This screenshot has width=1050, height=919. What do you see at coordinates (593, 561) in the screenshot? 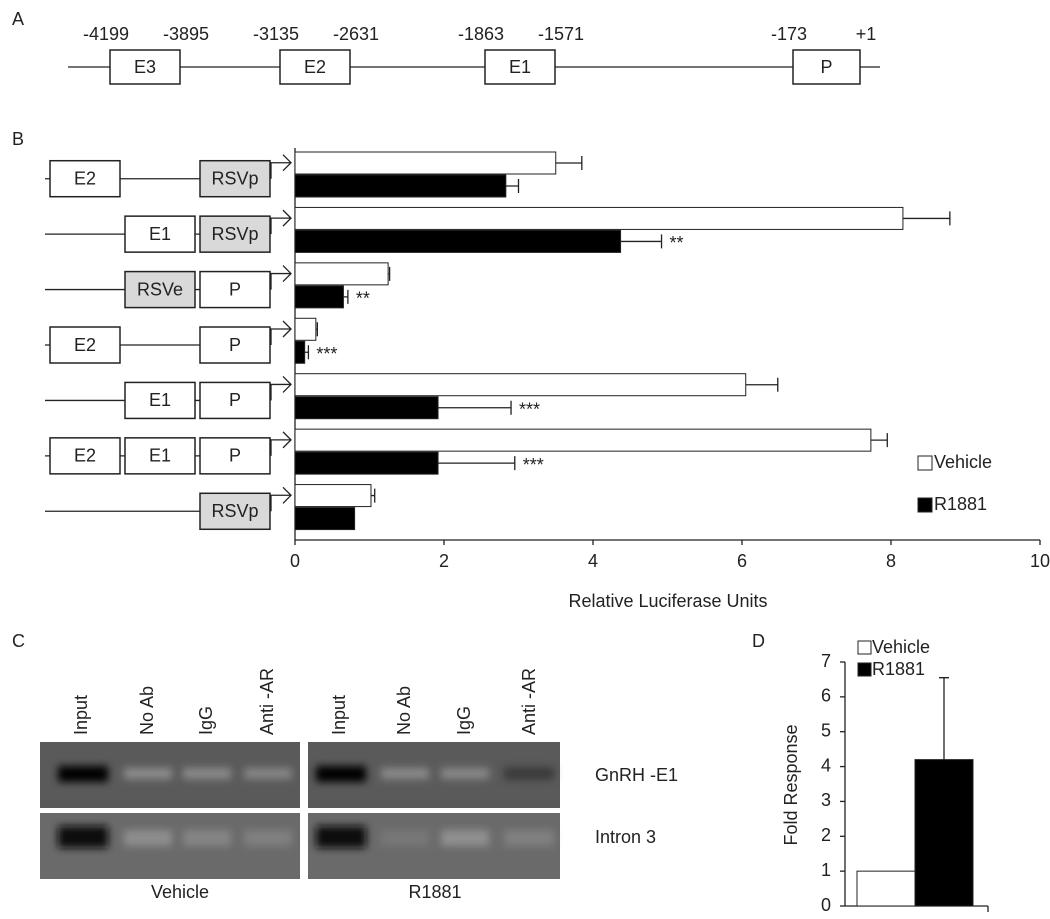
I see `x-tick-label: 4` at bounding box center [593, 561].